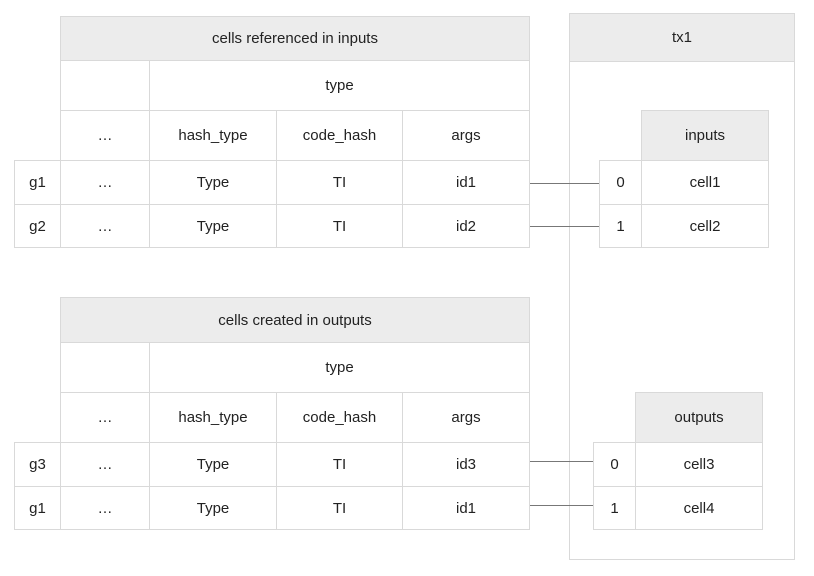 The image size is (814, 576). I want to click on tx-outputs-header: outputs, so click(699, 417).